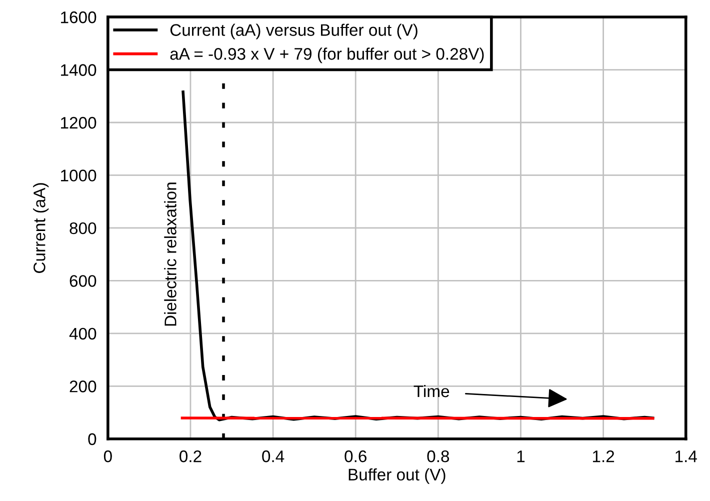  What do you see at coordinates (355, 456) in the screenshot?
I see `x-tick-label: 0.6` at bounding box center [355, 456].